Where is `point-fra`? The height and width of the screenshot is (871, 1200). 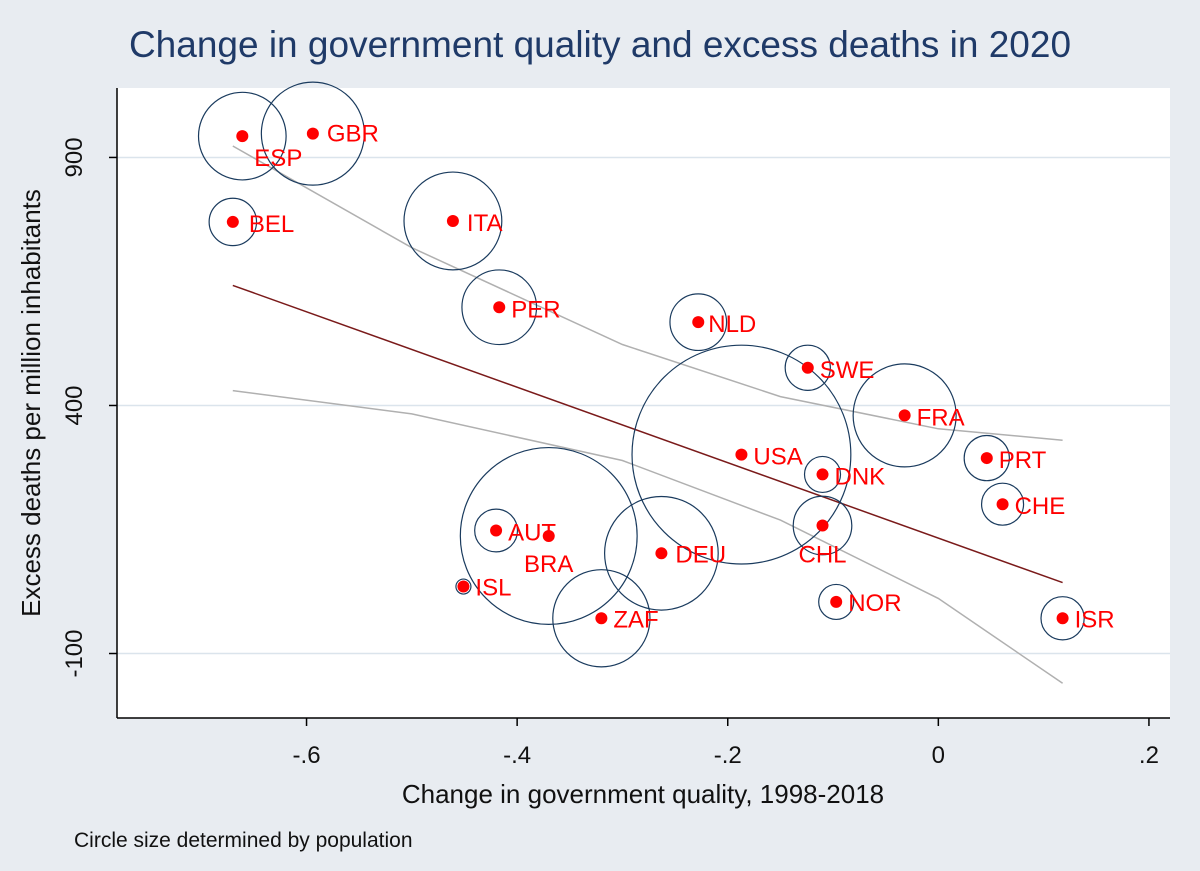 point-fra is located at coordinates (904, 415).